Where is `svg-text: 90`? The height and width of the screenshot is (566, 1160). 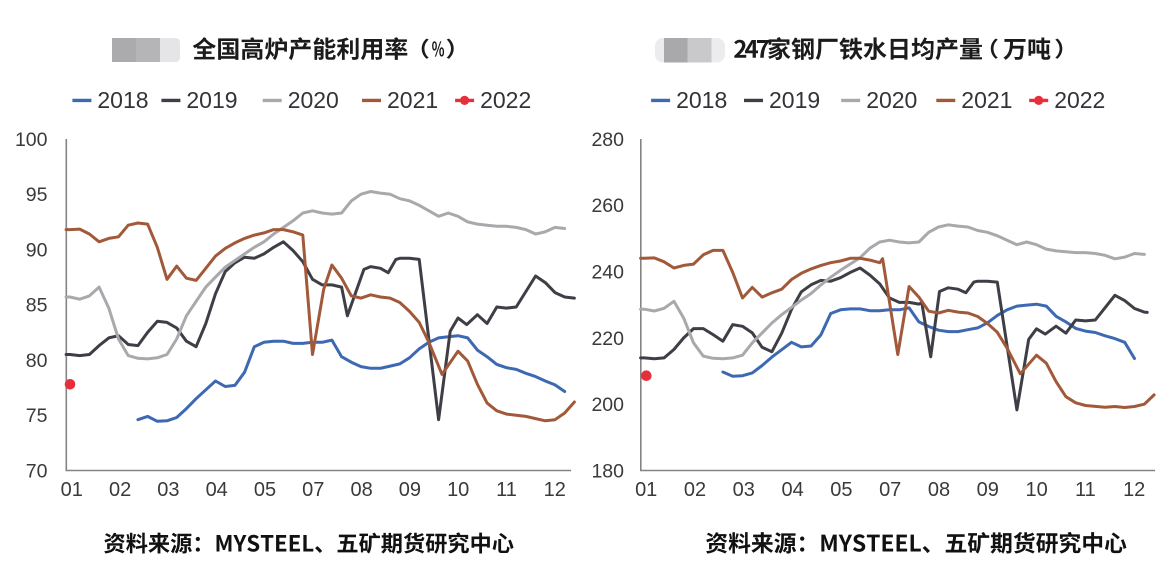
svg-text: 90 is located at coordinates (37, 250).